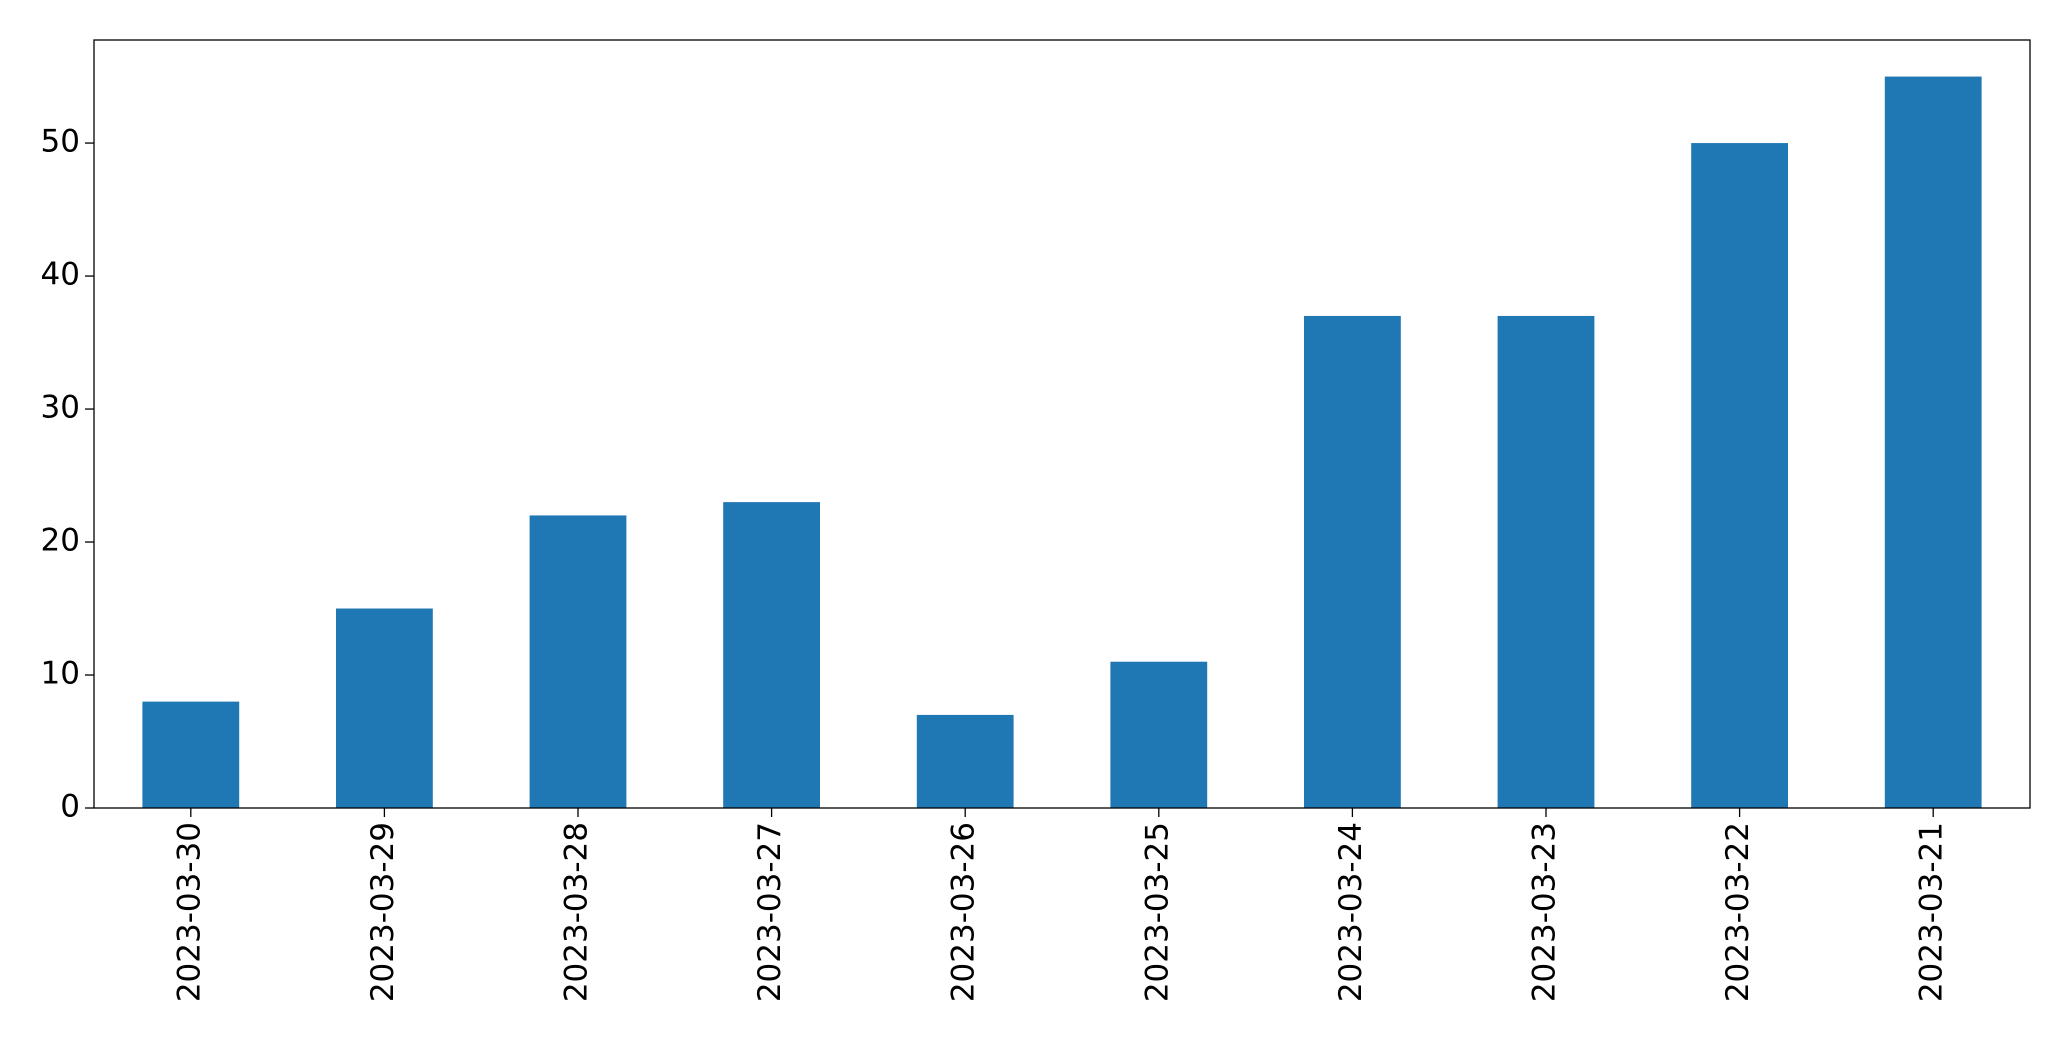 The height and width of the screenshot is (1061, 2071). Describe the element at coordinates (577, 912) in the screenshot. I see `x-tick-label: 2023-03-28` at that location.